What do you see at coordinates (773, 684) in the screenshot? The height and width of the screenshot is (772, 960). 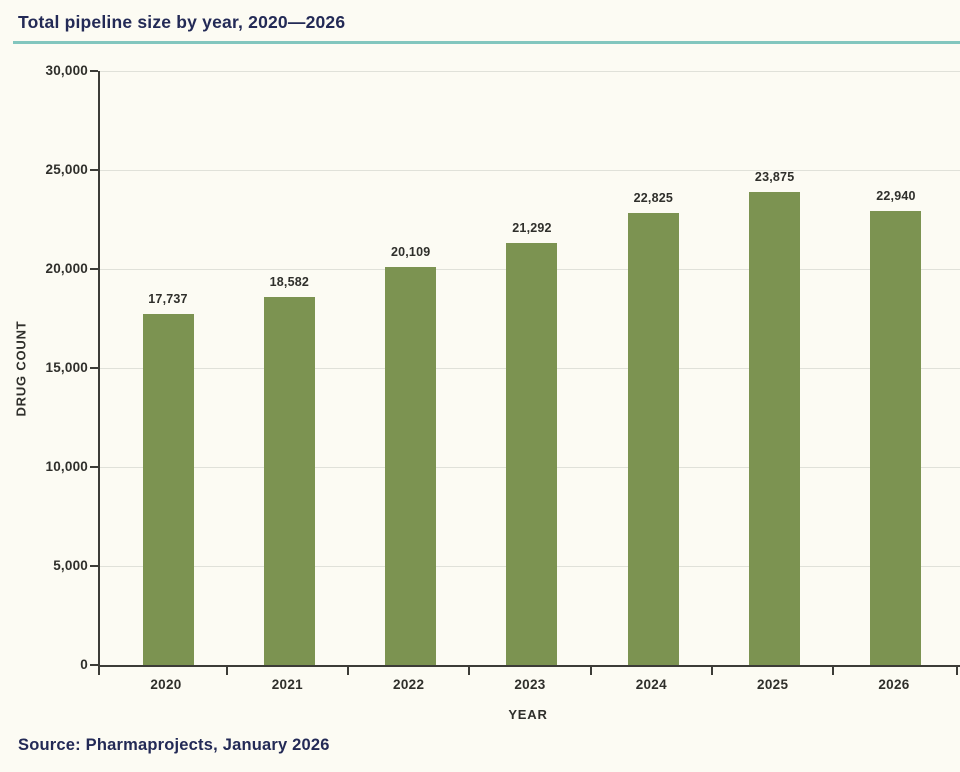 I see `x-tick-label: 2025` at bounding box center [773, 684].